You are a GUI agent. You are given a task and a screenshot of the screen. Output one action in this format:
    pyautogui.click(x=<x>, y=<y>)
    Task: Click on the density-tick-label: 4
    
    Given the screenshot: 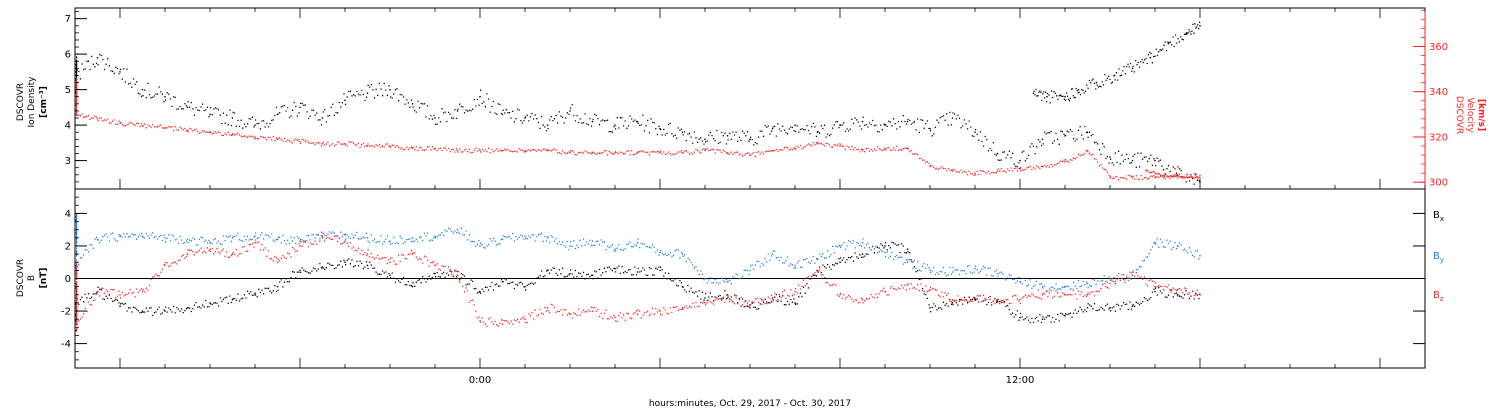 What is the action you would take?
    pyautogui.click(x=68, y=126)
    